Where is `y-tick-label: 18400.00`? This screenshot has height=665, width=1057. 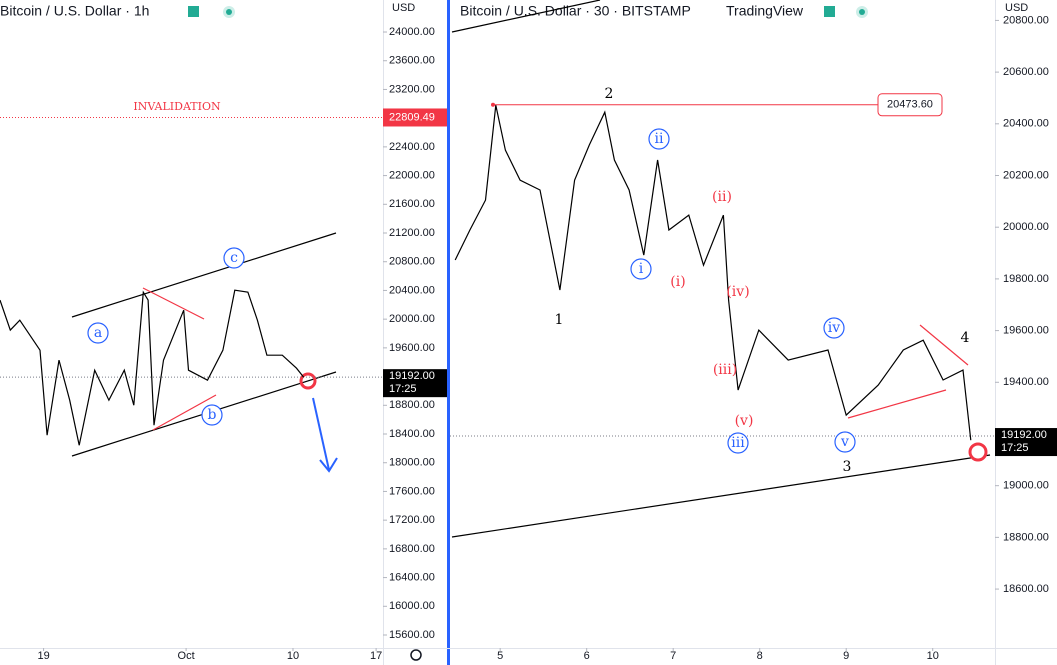
y-tick-label: 18400.00 is located at coordinates (412, 434).